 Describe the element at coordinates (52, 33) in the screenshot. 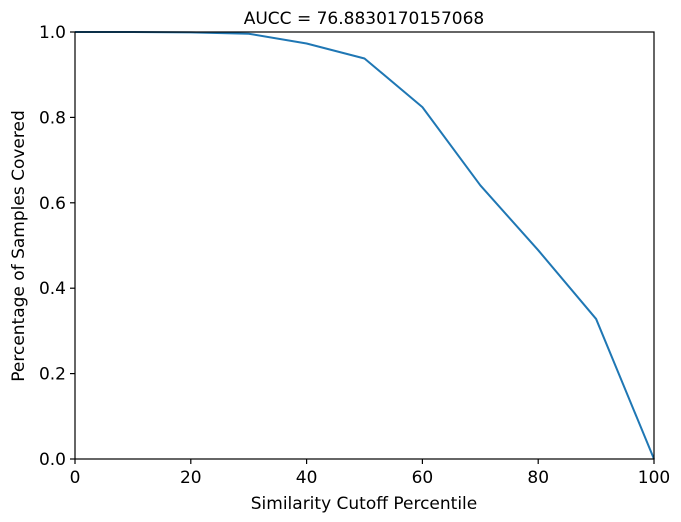

I see `y-tick-label: 1.0` at that location.